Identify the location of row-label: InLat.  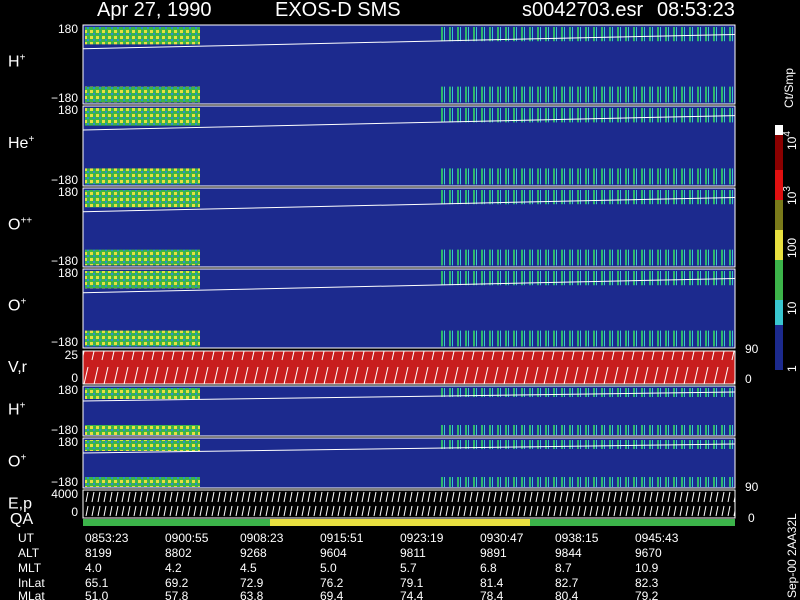
(31, 583).